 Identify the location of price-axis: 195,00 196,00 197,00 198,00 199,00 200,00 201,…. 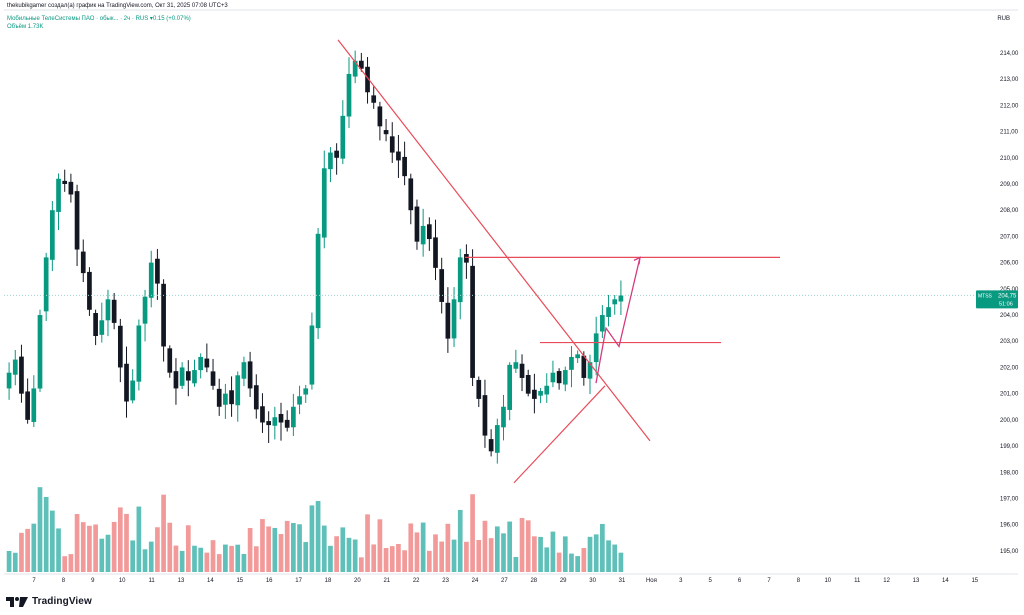
(1009, 303).